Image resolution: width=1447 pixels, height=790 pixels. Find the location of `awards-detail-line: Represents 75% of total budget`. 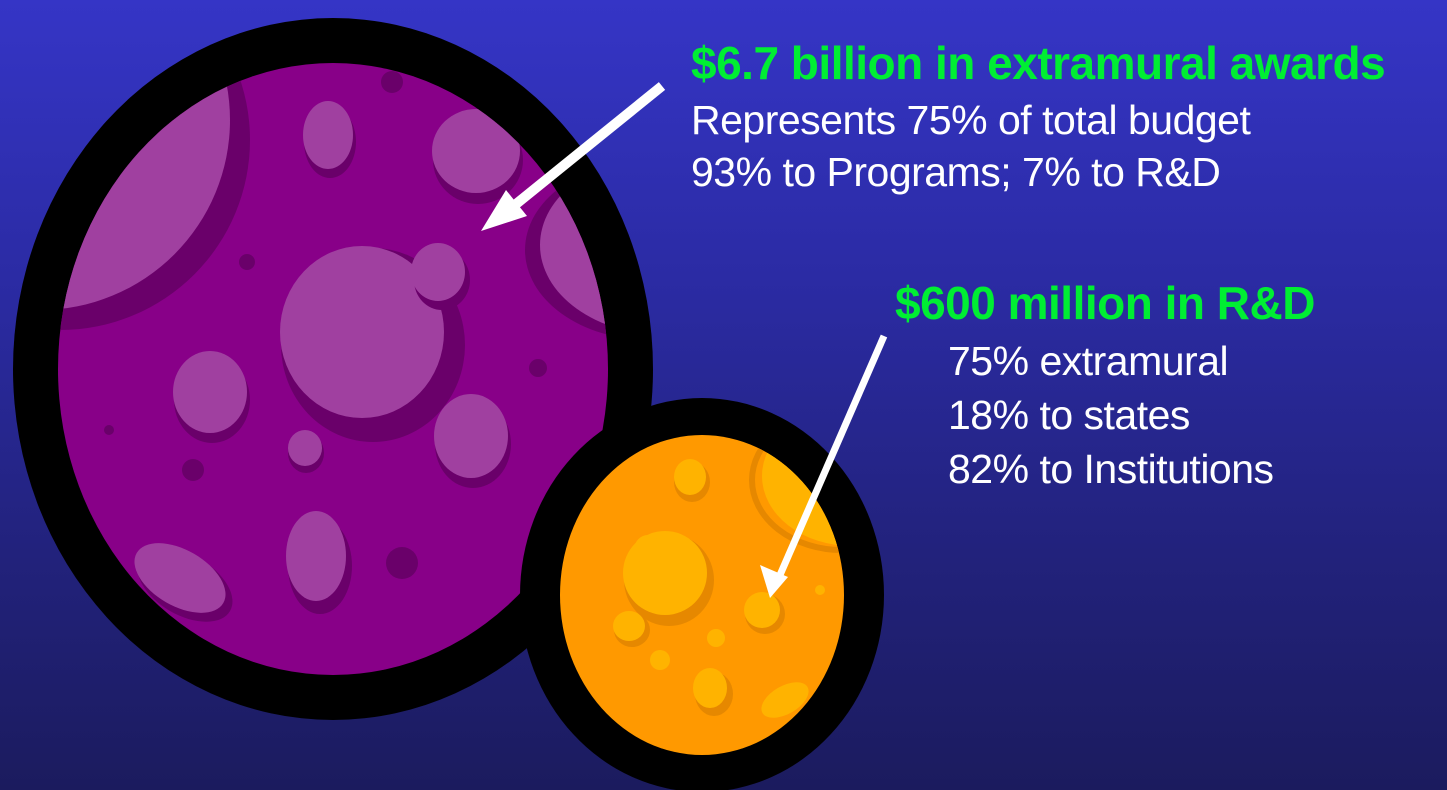

awards-detail-line: Represents 75% of total budget is located at coordinates (971, 120).